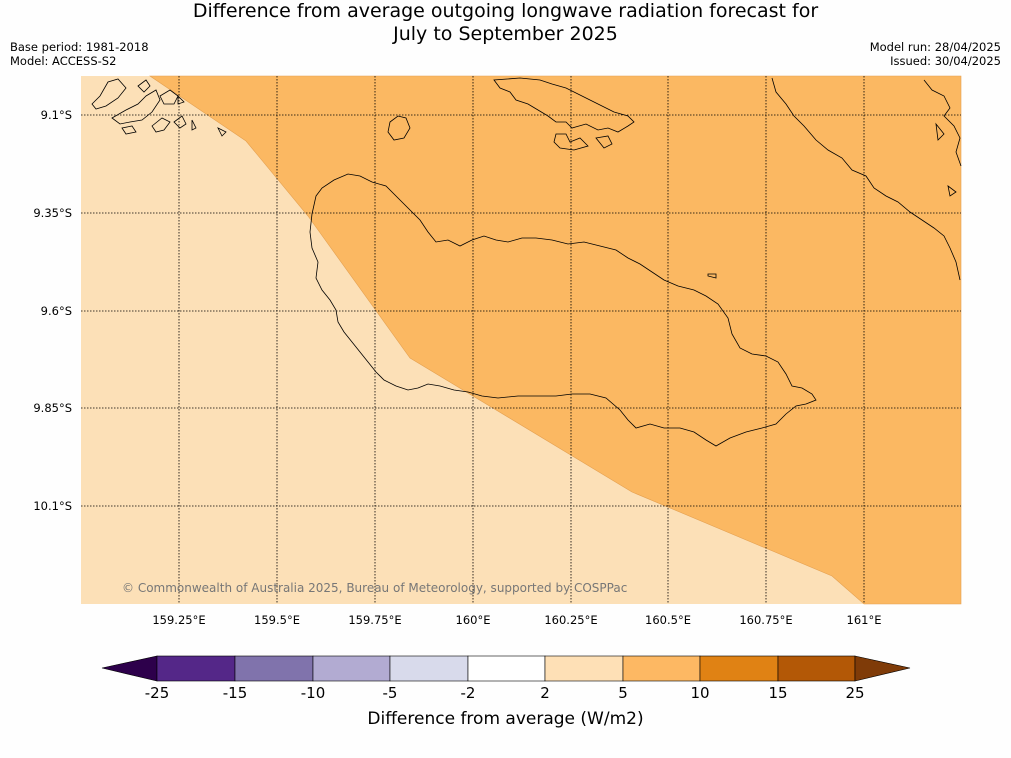 The width and height of the screenshot is (1011, 758). What do you see at coordinates (277, 620) in the screenshot?
I see `lon-label-1: 159.5°E` at bounding box center [277, 620].